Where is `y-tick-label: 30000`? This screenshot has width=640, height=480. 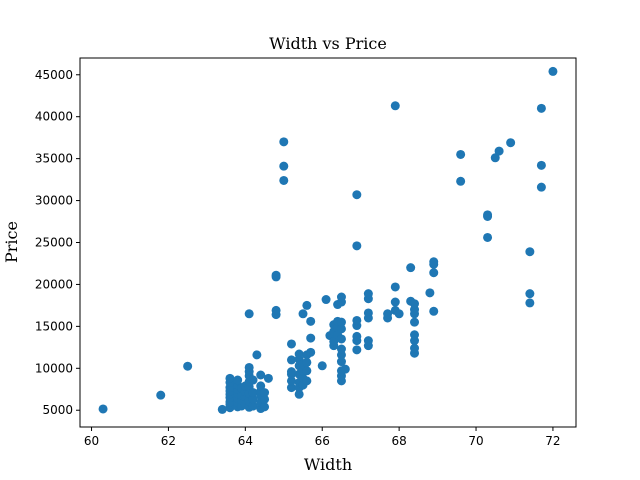 y-tick-label: 30000 is located at coordinates (54, 201).